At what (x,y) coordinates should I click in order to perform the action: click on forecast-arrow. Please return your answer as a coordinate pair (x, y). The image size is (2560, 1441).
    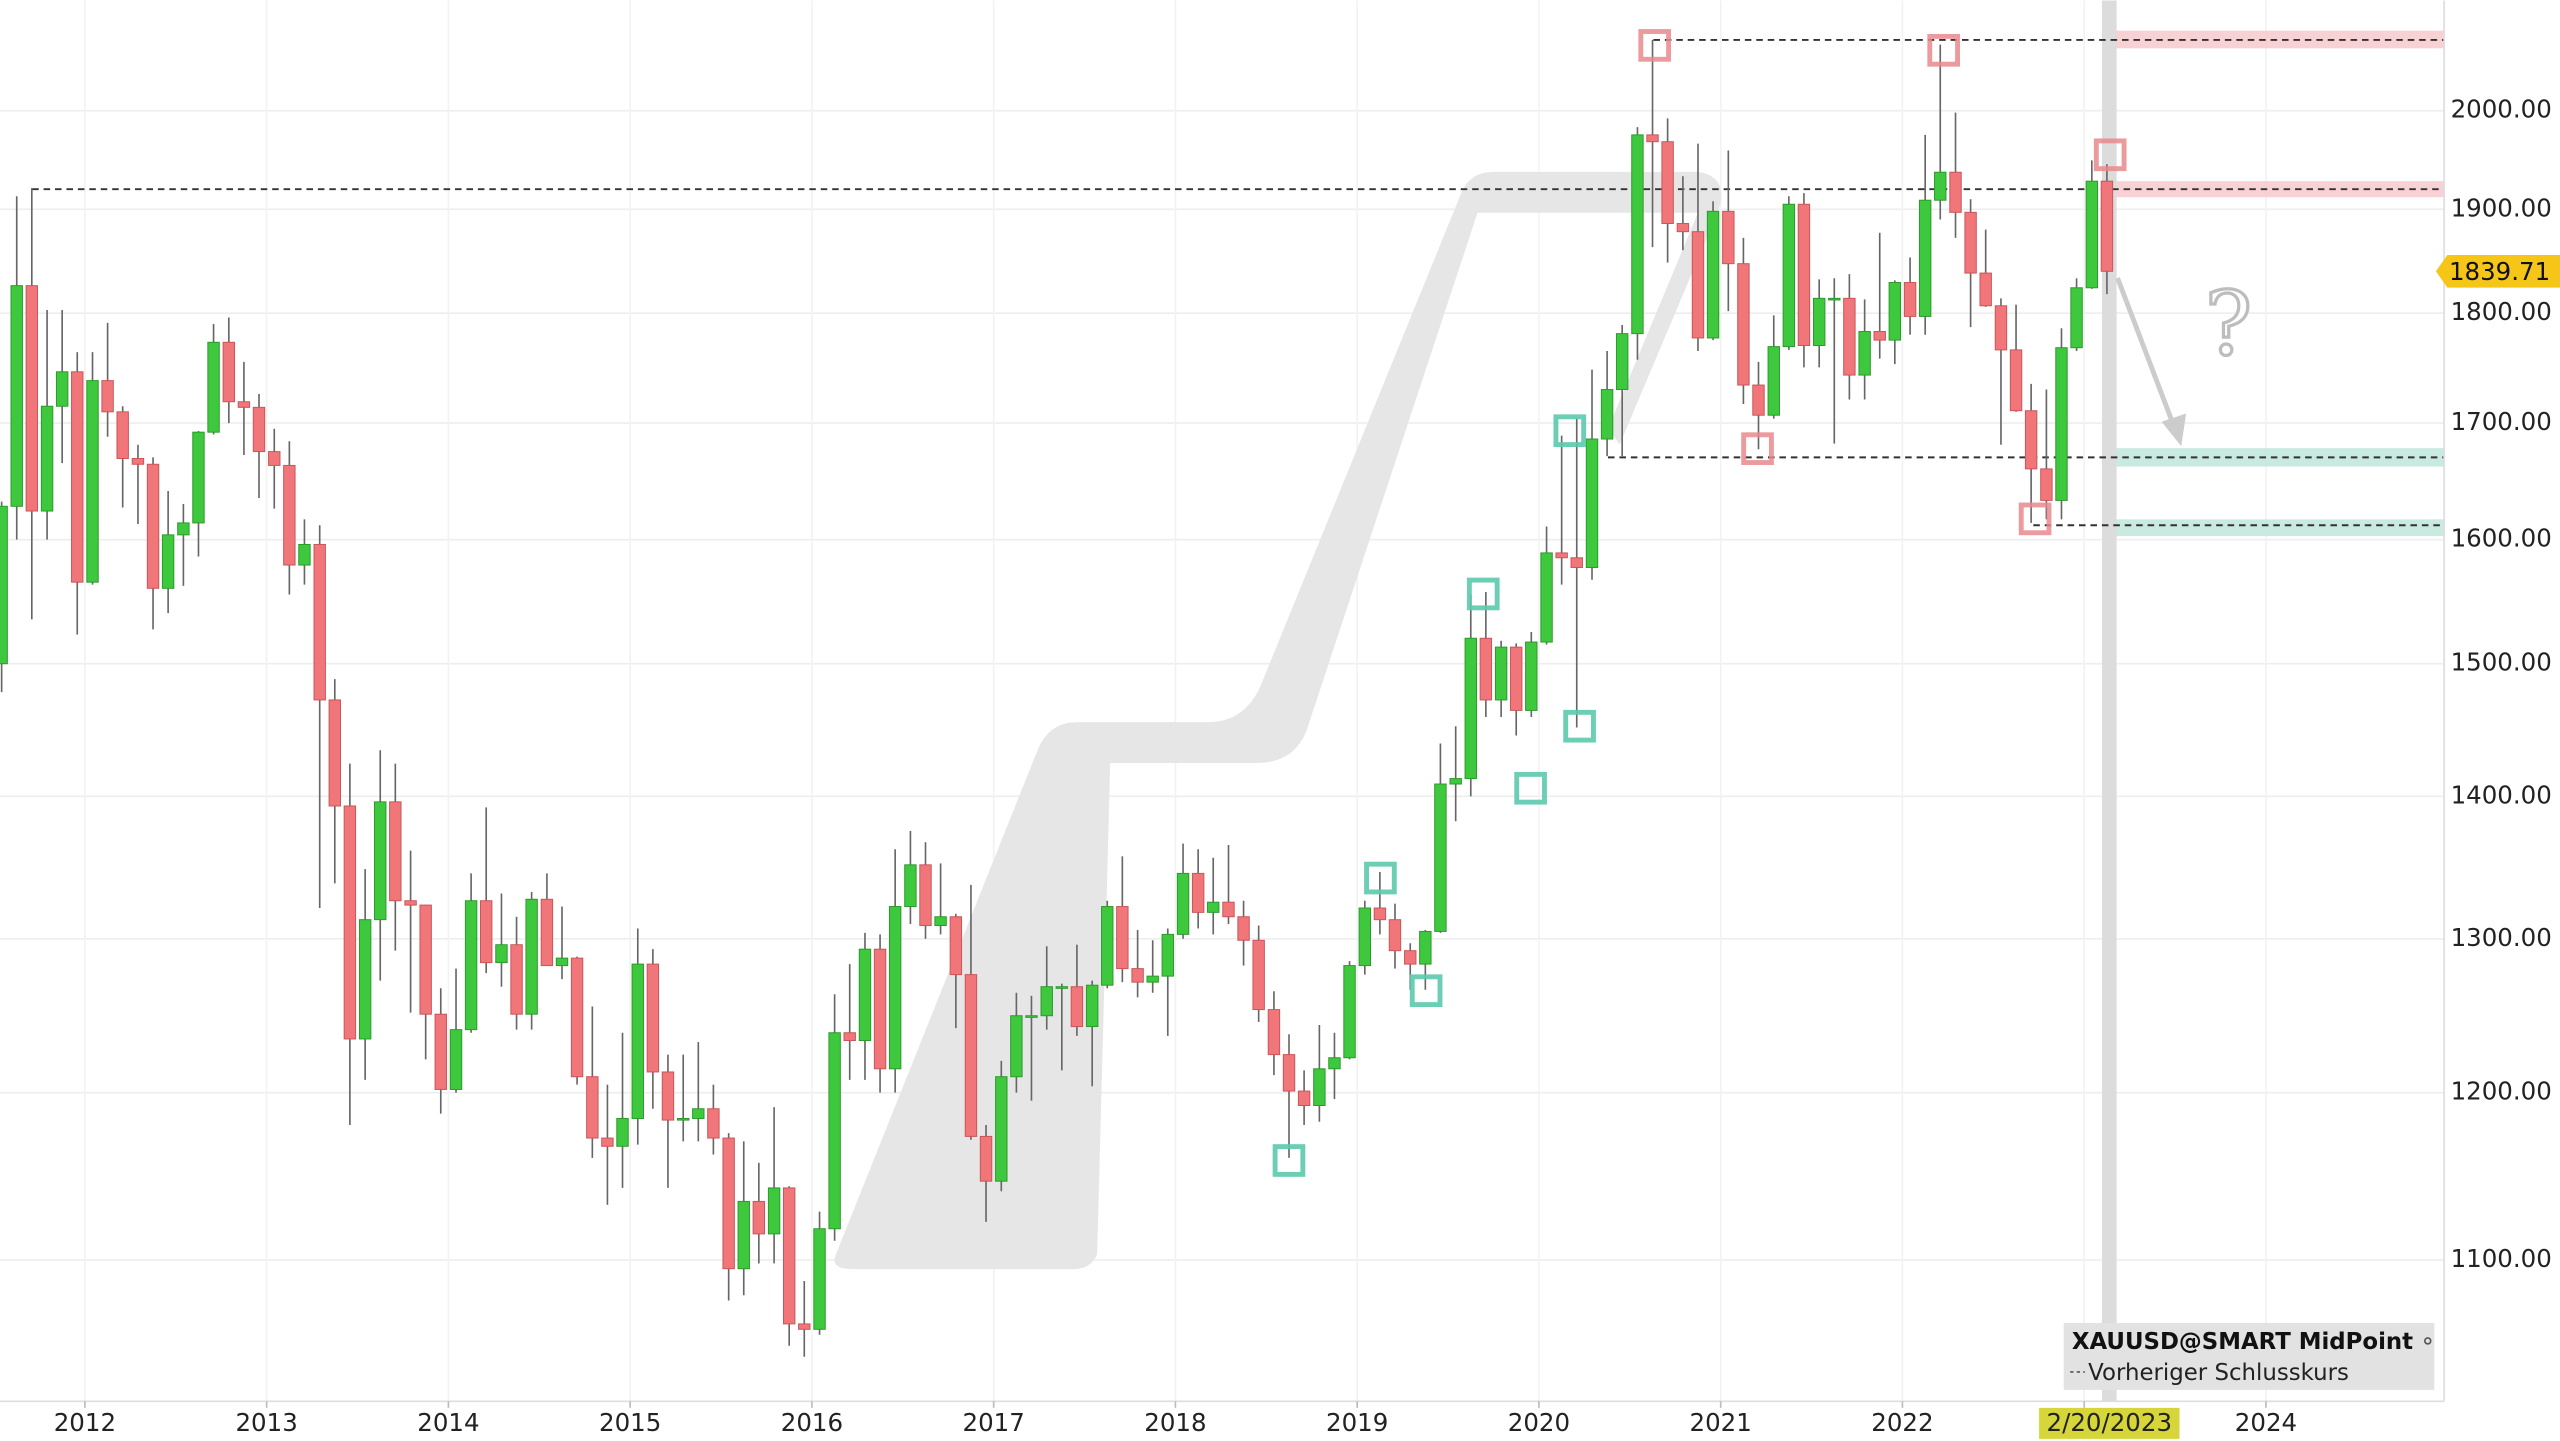
    Looking at the image, I should click on (2151, 362).